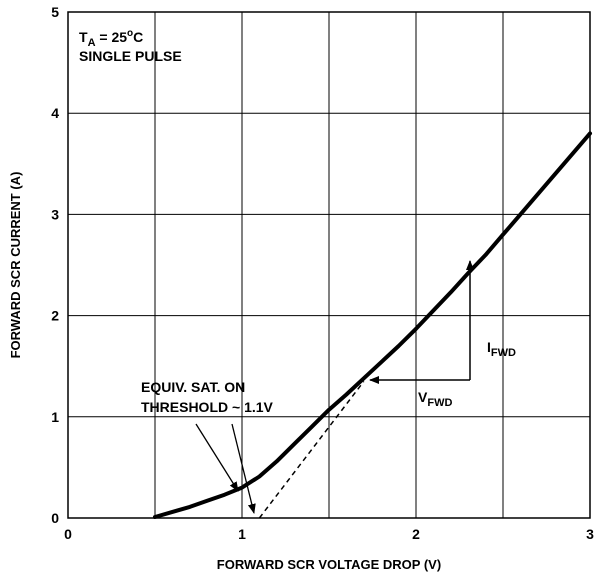  I want to click on x-tick-labels: 0 1 2 3, so click(329, 534).